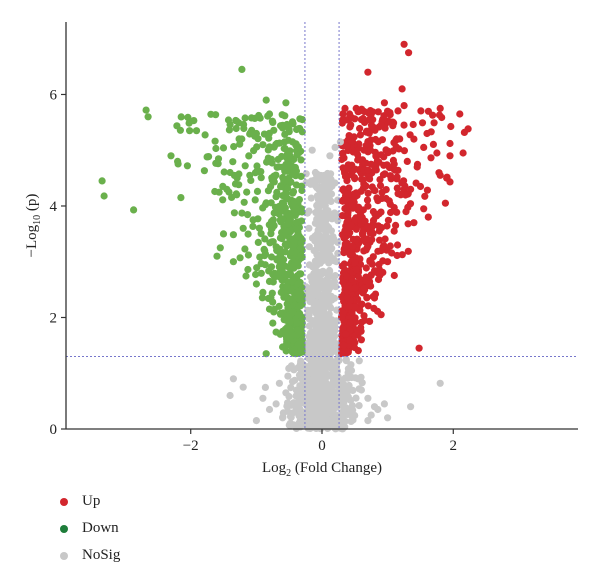  I want to click on x-tick-label-2: 2, so click(454, 446).